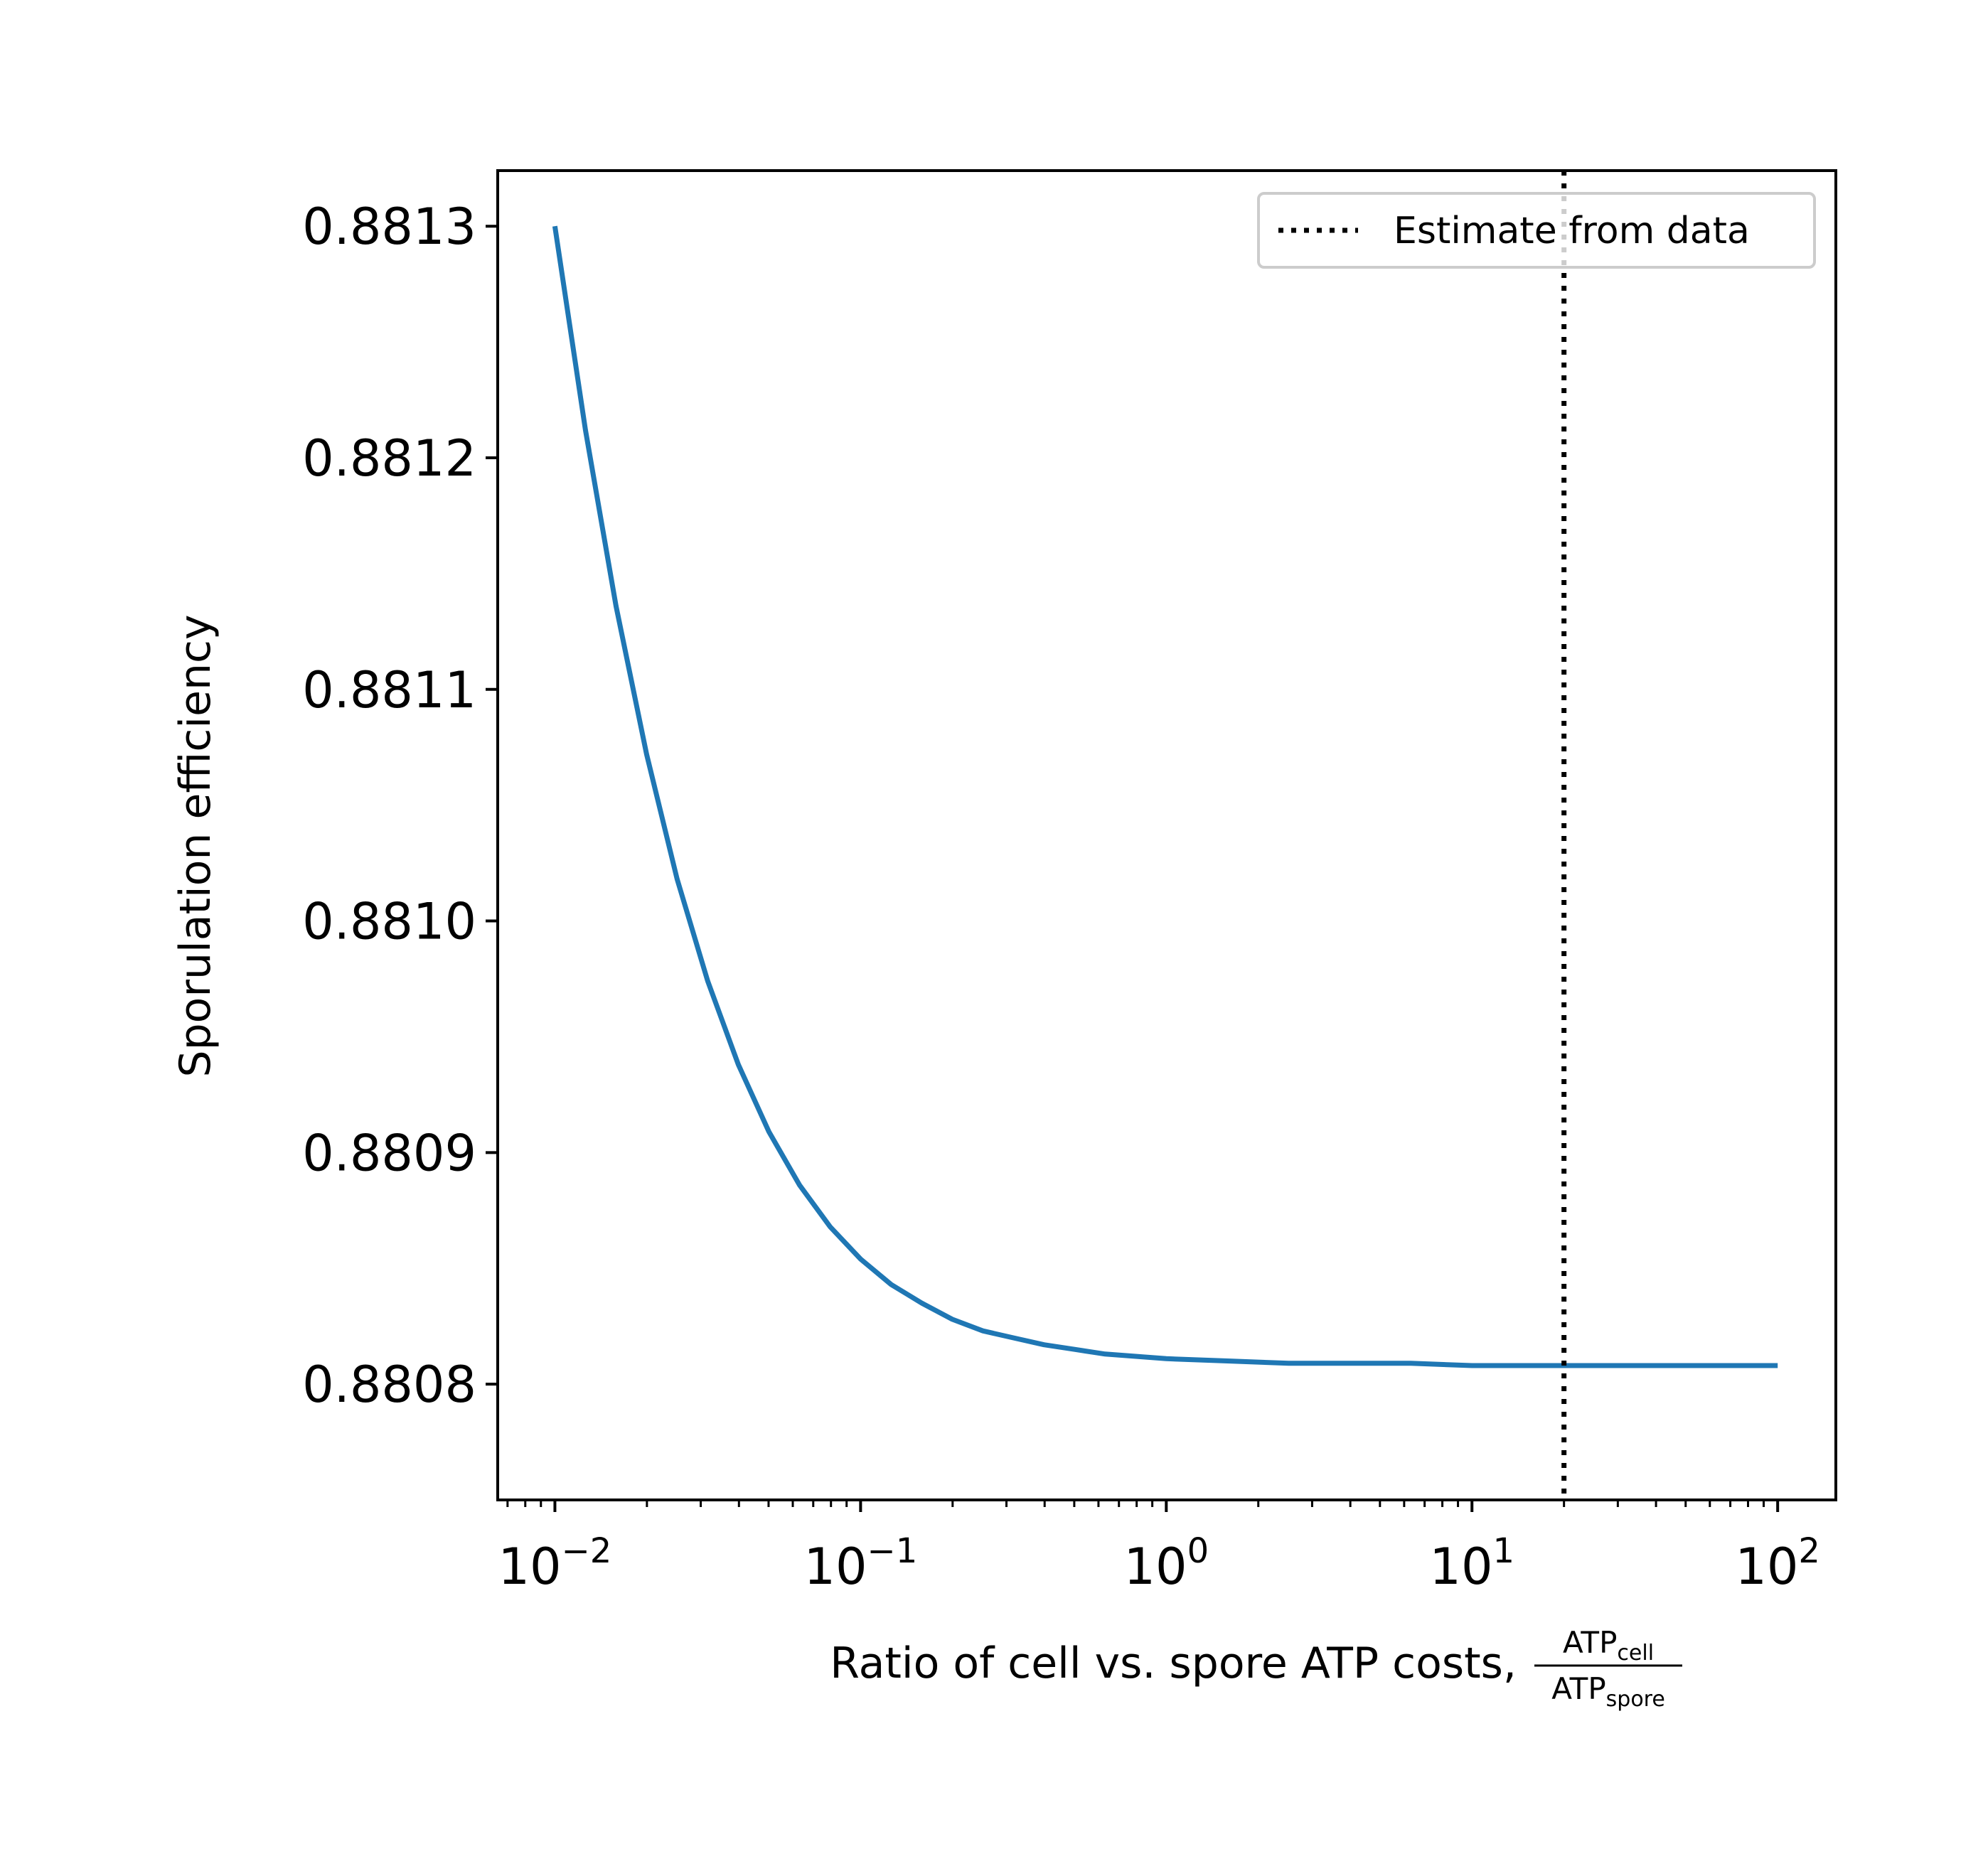 This screenshot has width=1988, height=1871. I want to click on legend: Estimate from data, so click(1537, 230).